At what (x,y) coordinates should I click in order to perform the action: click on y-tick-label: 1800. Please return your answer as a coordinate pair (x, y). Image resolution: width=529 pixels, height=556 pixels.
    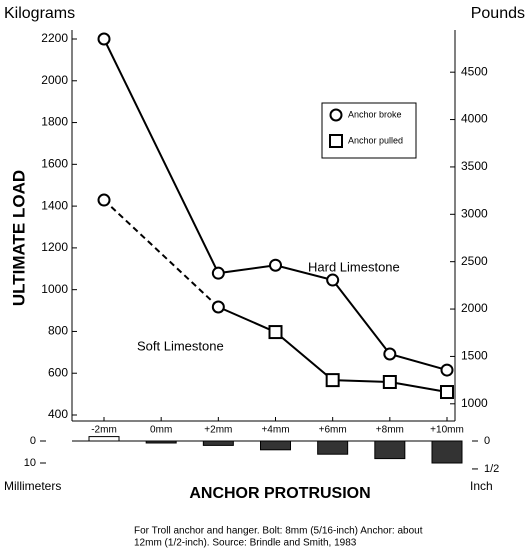
    Looking at the image, I should click on (54, 122).